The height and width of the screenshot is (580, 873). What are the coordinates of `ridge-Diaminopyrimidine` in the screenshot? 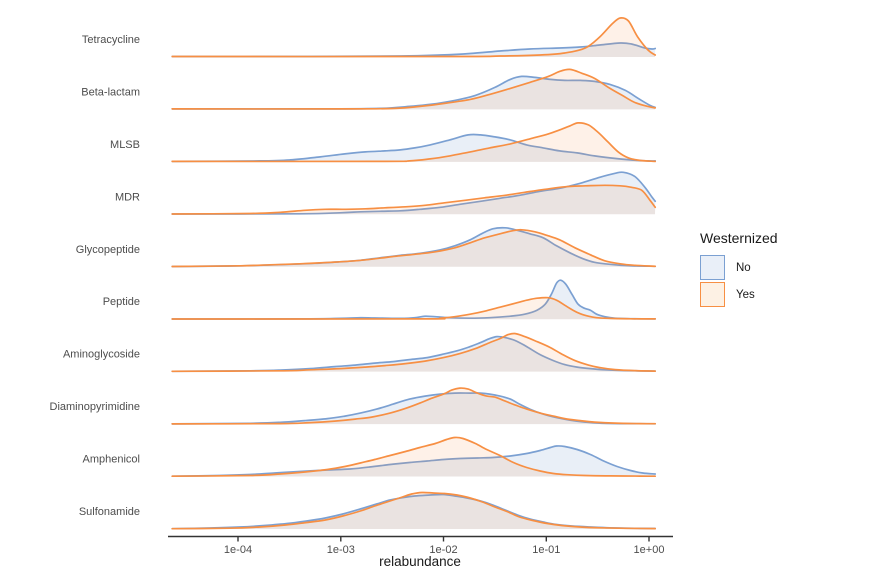 It's located at (414, 406).